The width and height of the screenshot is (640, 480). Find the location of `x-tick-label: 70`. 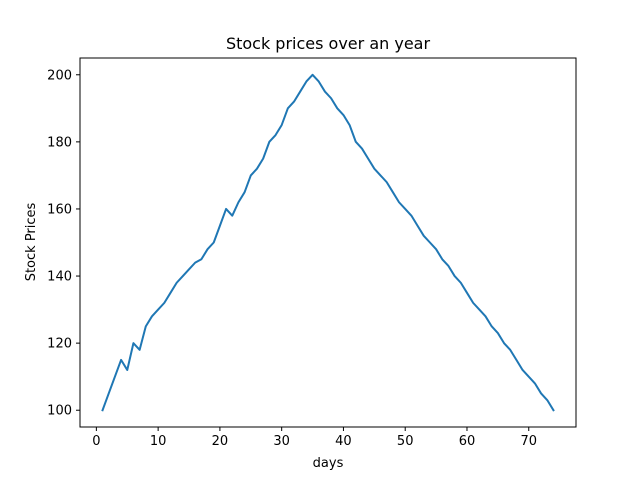

x-tick-label: 70 is located at coordinates (528, 441).